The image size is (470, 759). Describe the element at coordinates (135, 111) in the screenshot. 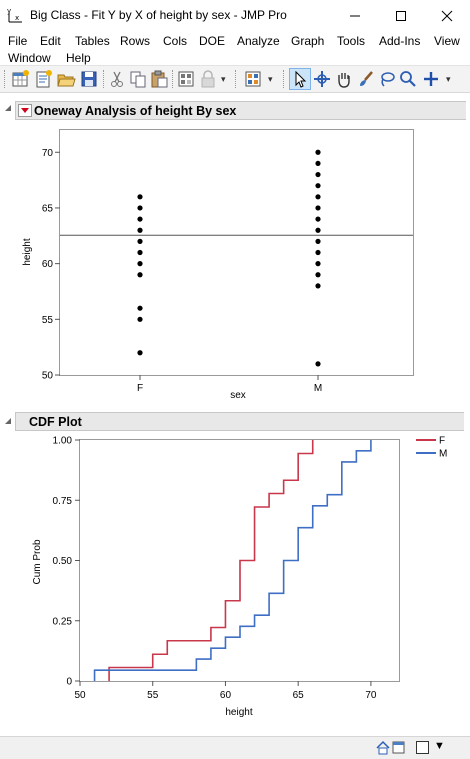

I see `oneway-title: Oneway Analysis of height By sex` at that location.